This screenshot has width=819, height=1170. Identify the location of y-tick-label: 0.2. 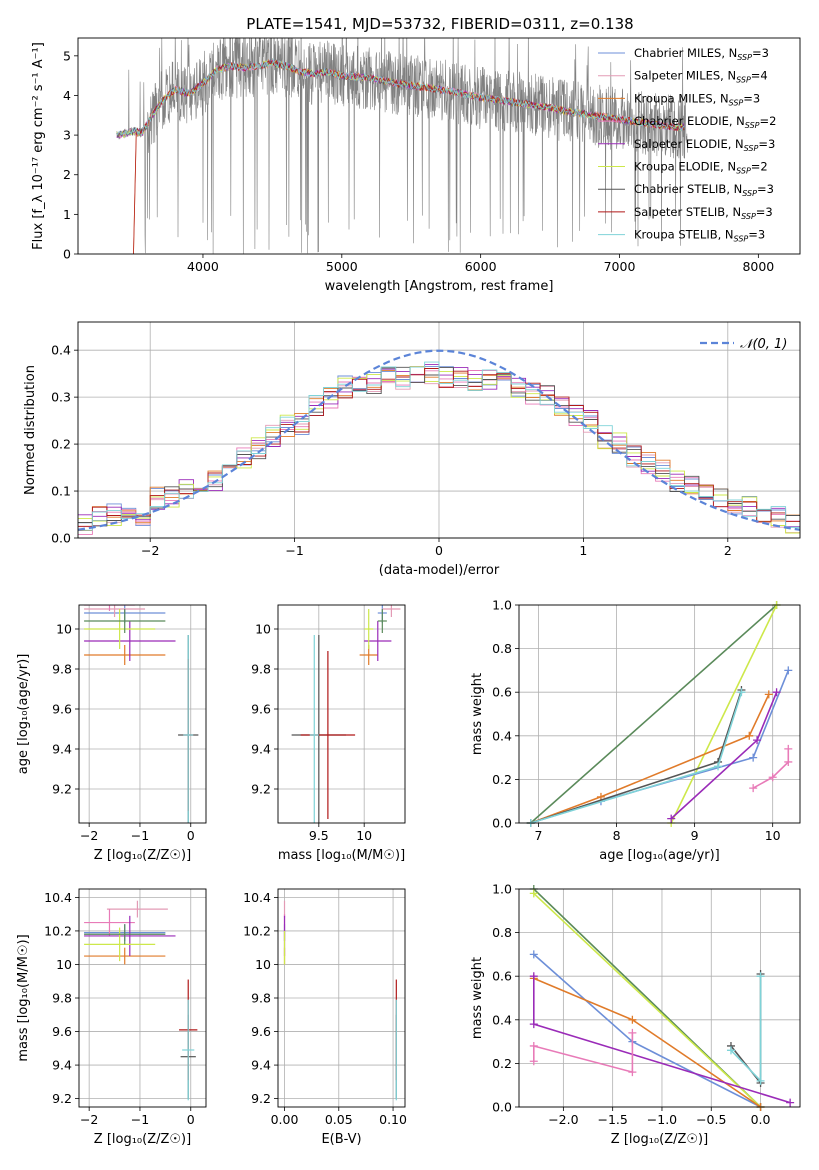
(61, 444).